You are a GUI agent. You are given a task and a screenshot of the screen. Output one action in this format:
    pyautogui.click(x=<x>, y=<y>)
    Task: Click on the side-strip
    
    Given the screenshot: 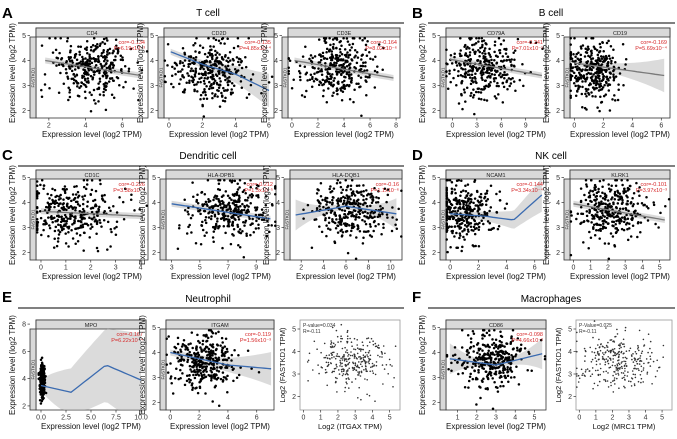 What is the action you would take?
    pyautogui.click(x=443, y=77)
    